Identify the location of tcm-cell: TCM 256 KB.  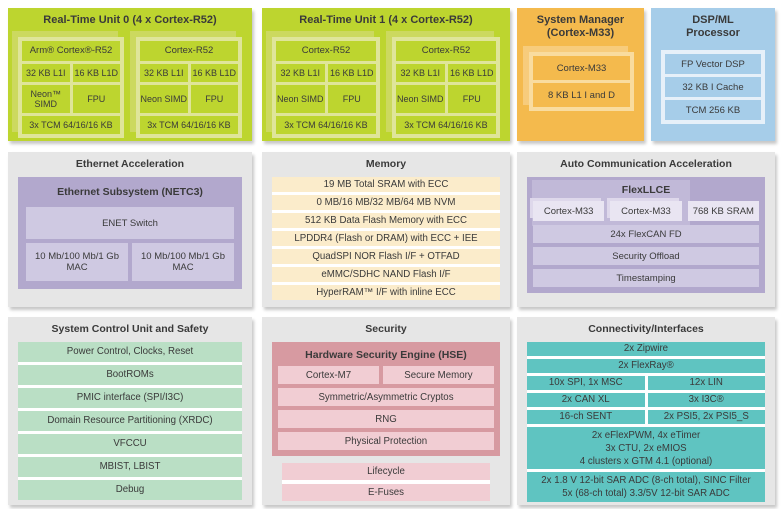
(713, 110).